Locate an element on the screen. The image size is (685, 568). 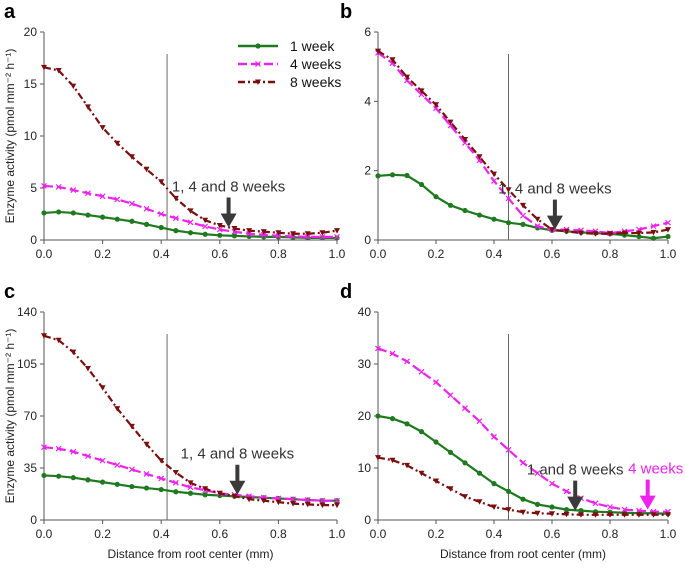
y-tick-label: 70 is located at coordinates (31, 416).